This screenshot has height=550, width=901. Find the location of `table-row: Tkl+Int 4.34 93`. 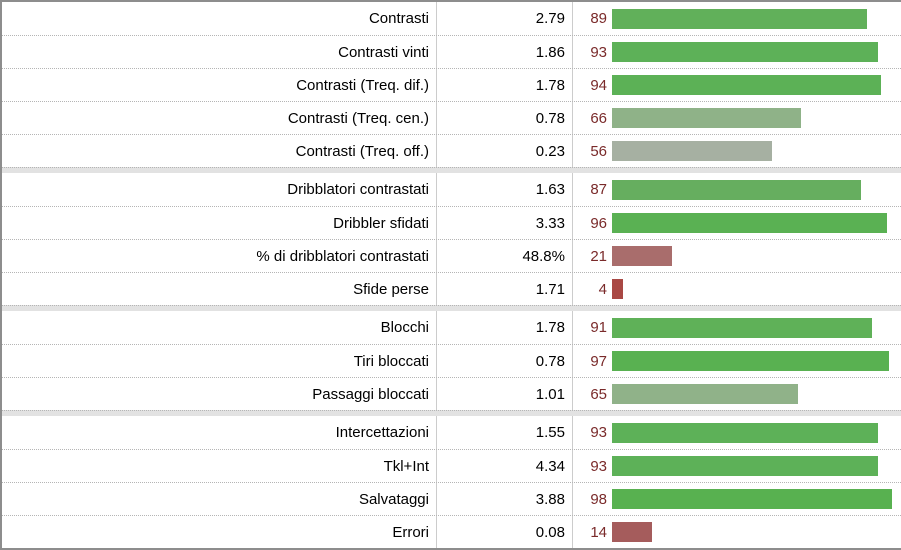

table-row: Tkl+Int 4.34 93 is located at coordinates (451, 465).